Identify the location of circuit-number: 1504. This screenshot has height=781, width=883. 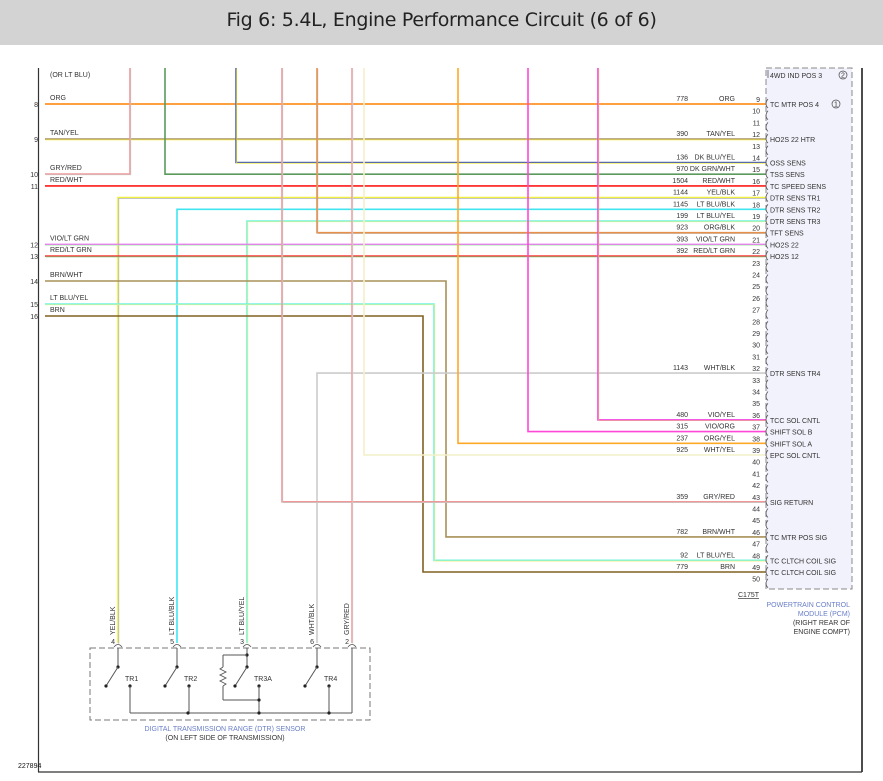
(680, 181).